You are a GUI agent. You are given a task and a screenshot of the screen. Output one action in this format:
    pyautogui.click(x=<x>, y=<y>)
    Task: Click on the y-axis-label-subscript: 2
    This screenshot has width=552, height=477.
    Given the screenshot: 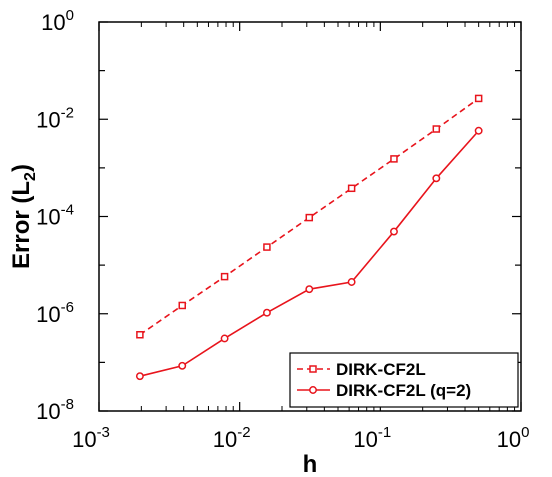 What is the action you would take?
    pyautogui.click(x=30, y=176)
    